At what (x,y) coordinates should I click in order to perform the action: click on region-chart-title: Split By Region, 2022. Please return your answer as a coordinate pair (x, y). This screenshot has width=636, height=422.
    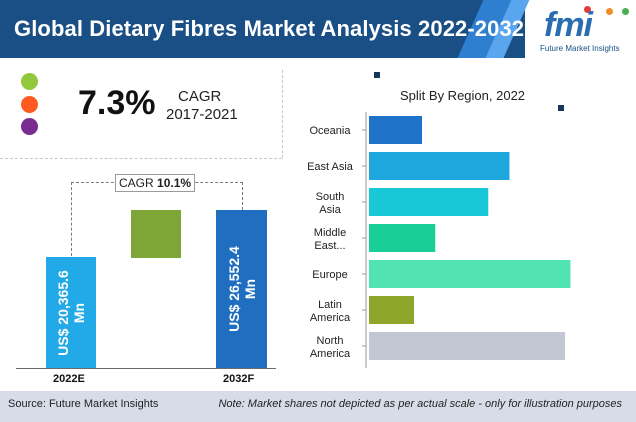
    Looking at the image, I should click on (463, 95).